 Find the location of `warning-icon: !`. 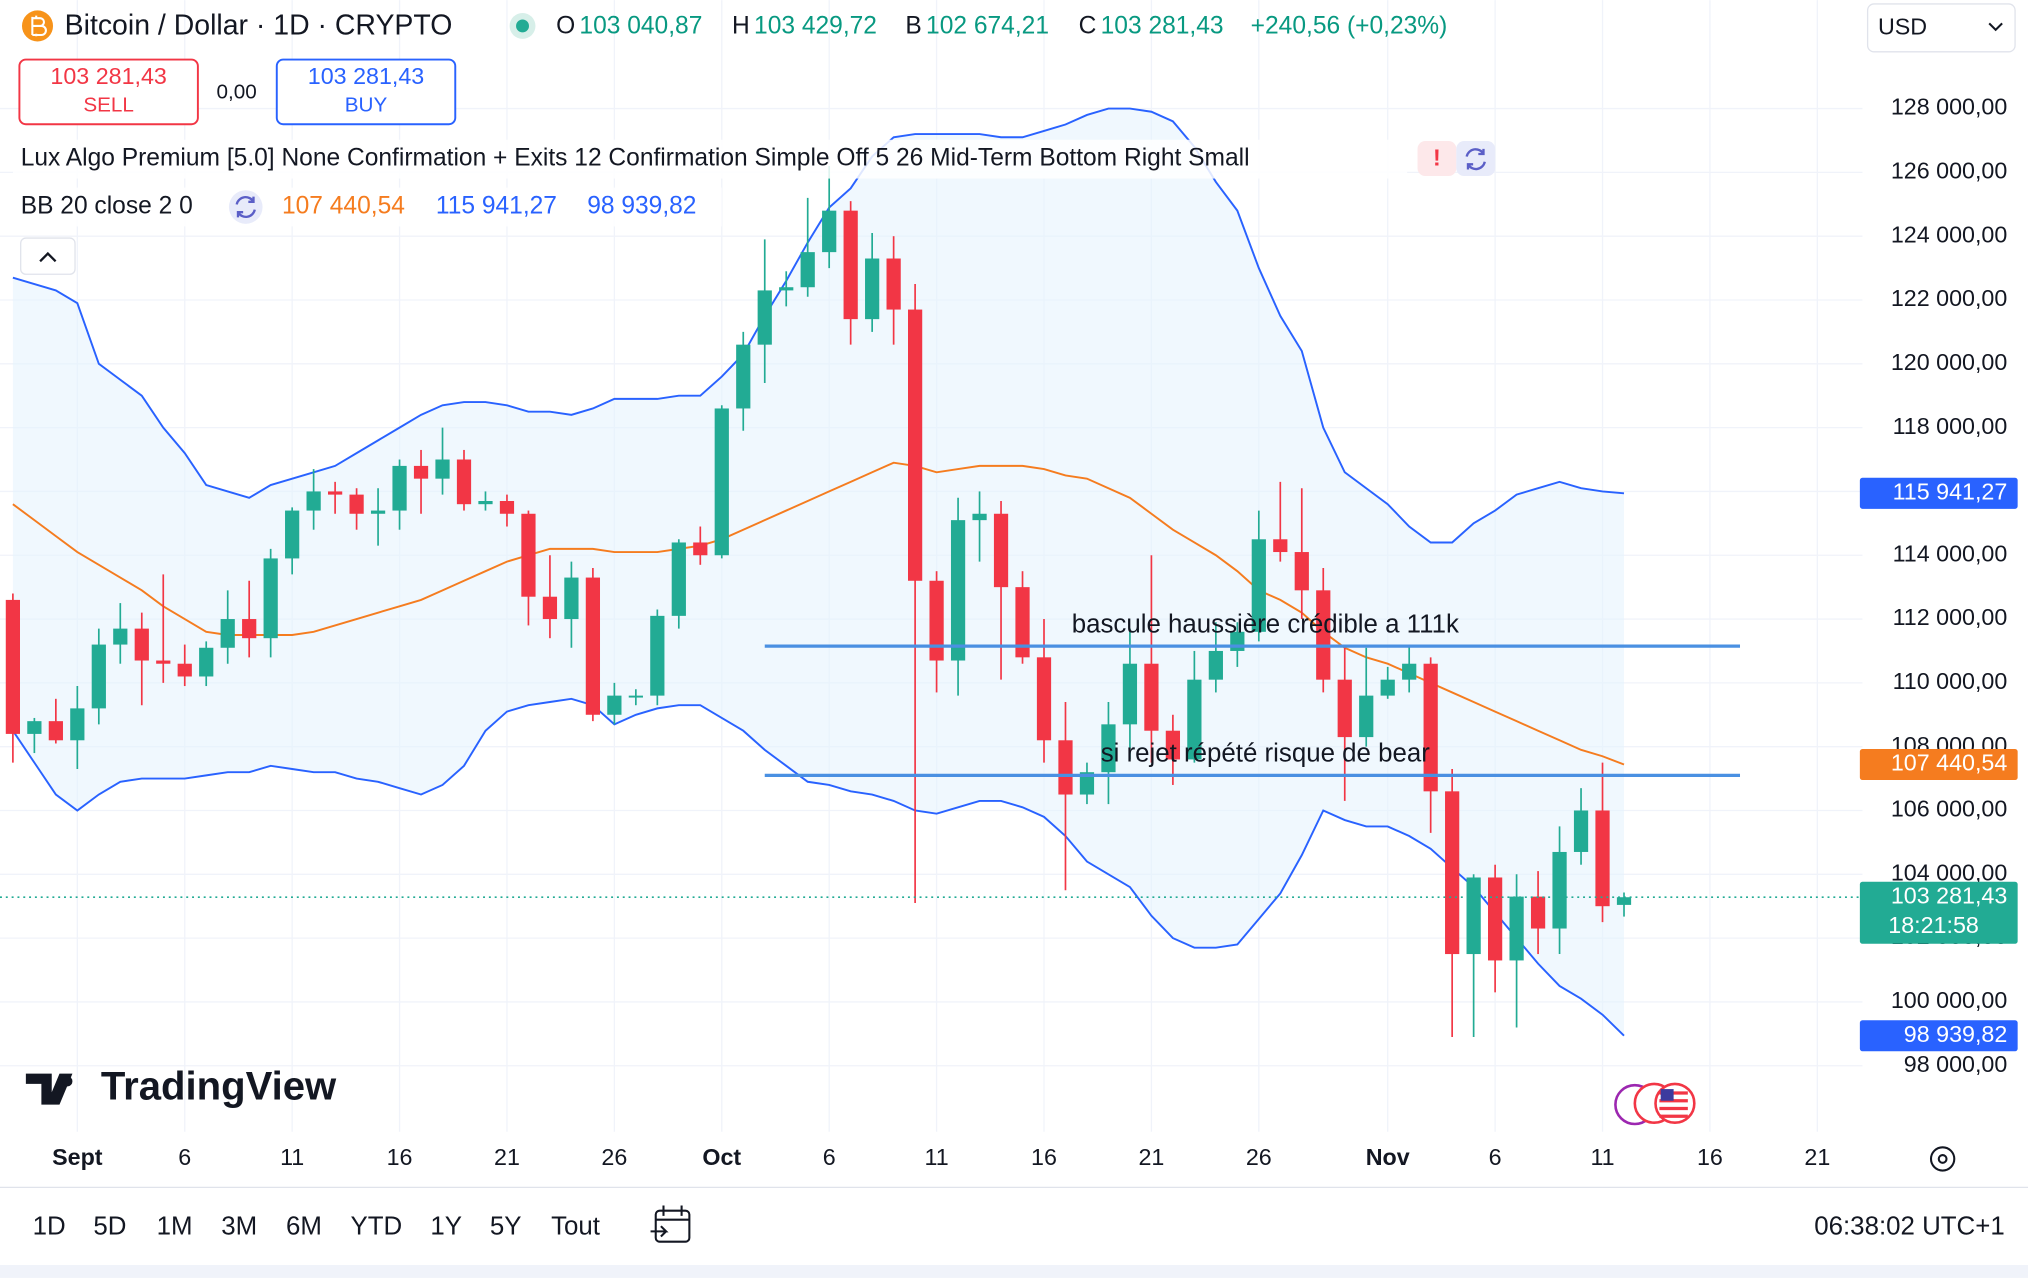

warning-icon: ! is located at coordinates (1437, 157).